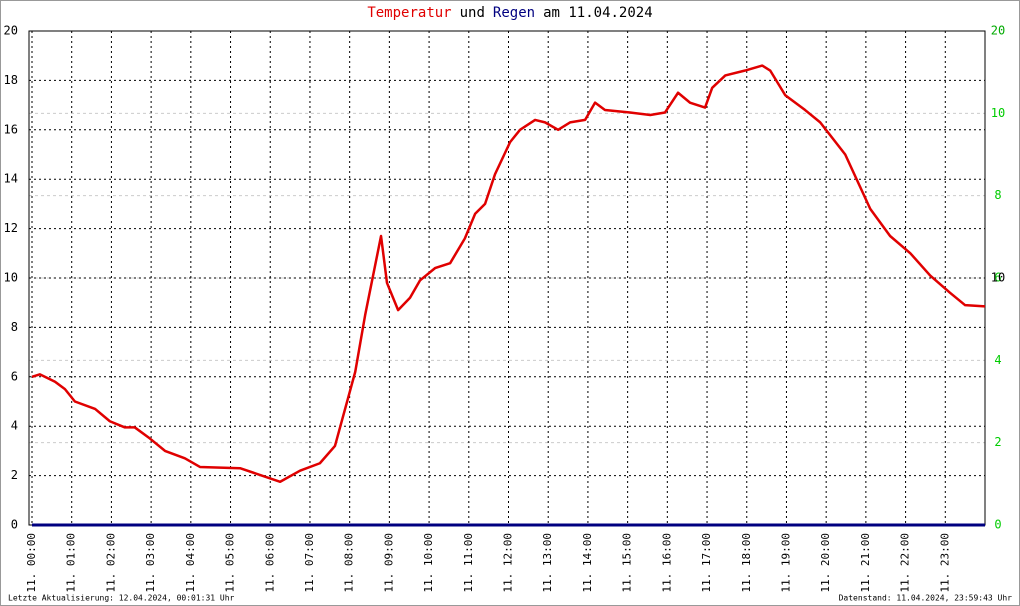 The width and height of the screenshot is (1020, 606). I want to click on y-tick-label: 4, so click(14, 426).